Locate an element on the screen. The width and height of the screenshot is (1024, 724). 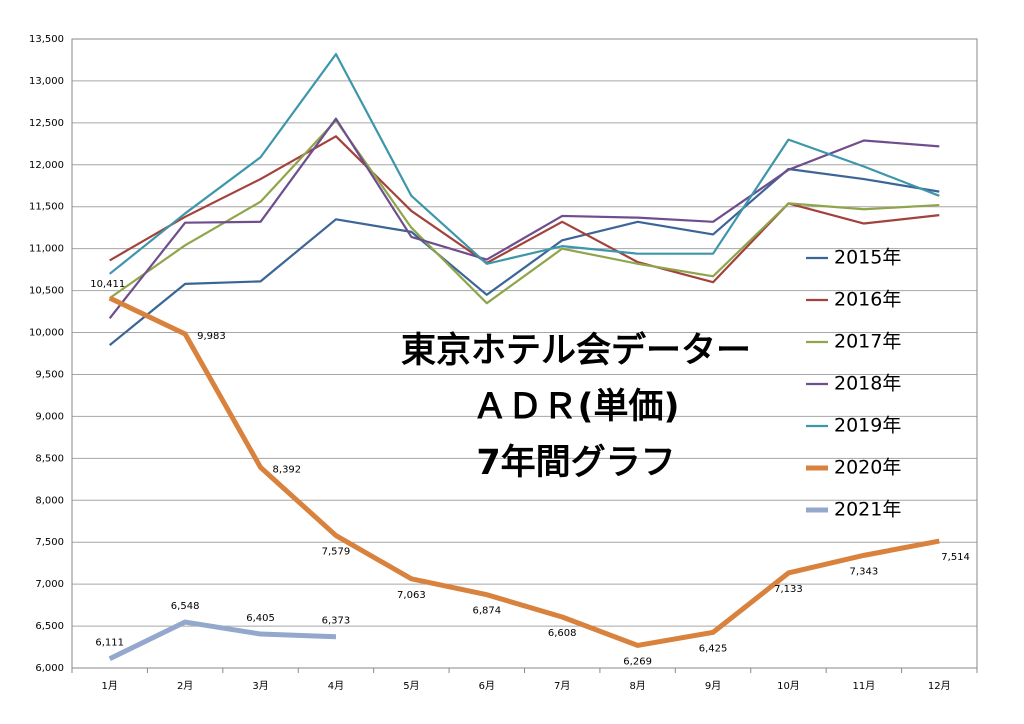
x-tick-label: 7月 is located at coordinates (562, 686).